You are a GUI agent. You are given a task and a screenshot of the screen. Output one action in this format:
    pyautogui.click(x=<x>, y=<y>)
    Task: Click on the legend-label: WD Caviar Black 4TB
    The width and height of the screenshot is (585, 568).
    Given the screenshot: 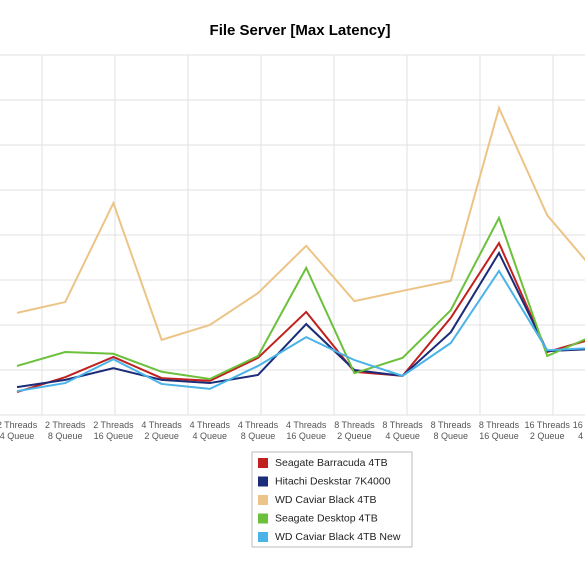 What is the action you would take?
    pyautogui.click(x=326, y=500)
    